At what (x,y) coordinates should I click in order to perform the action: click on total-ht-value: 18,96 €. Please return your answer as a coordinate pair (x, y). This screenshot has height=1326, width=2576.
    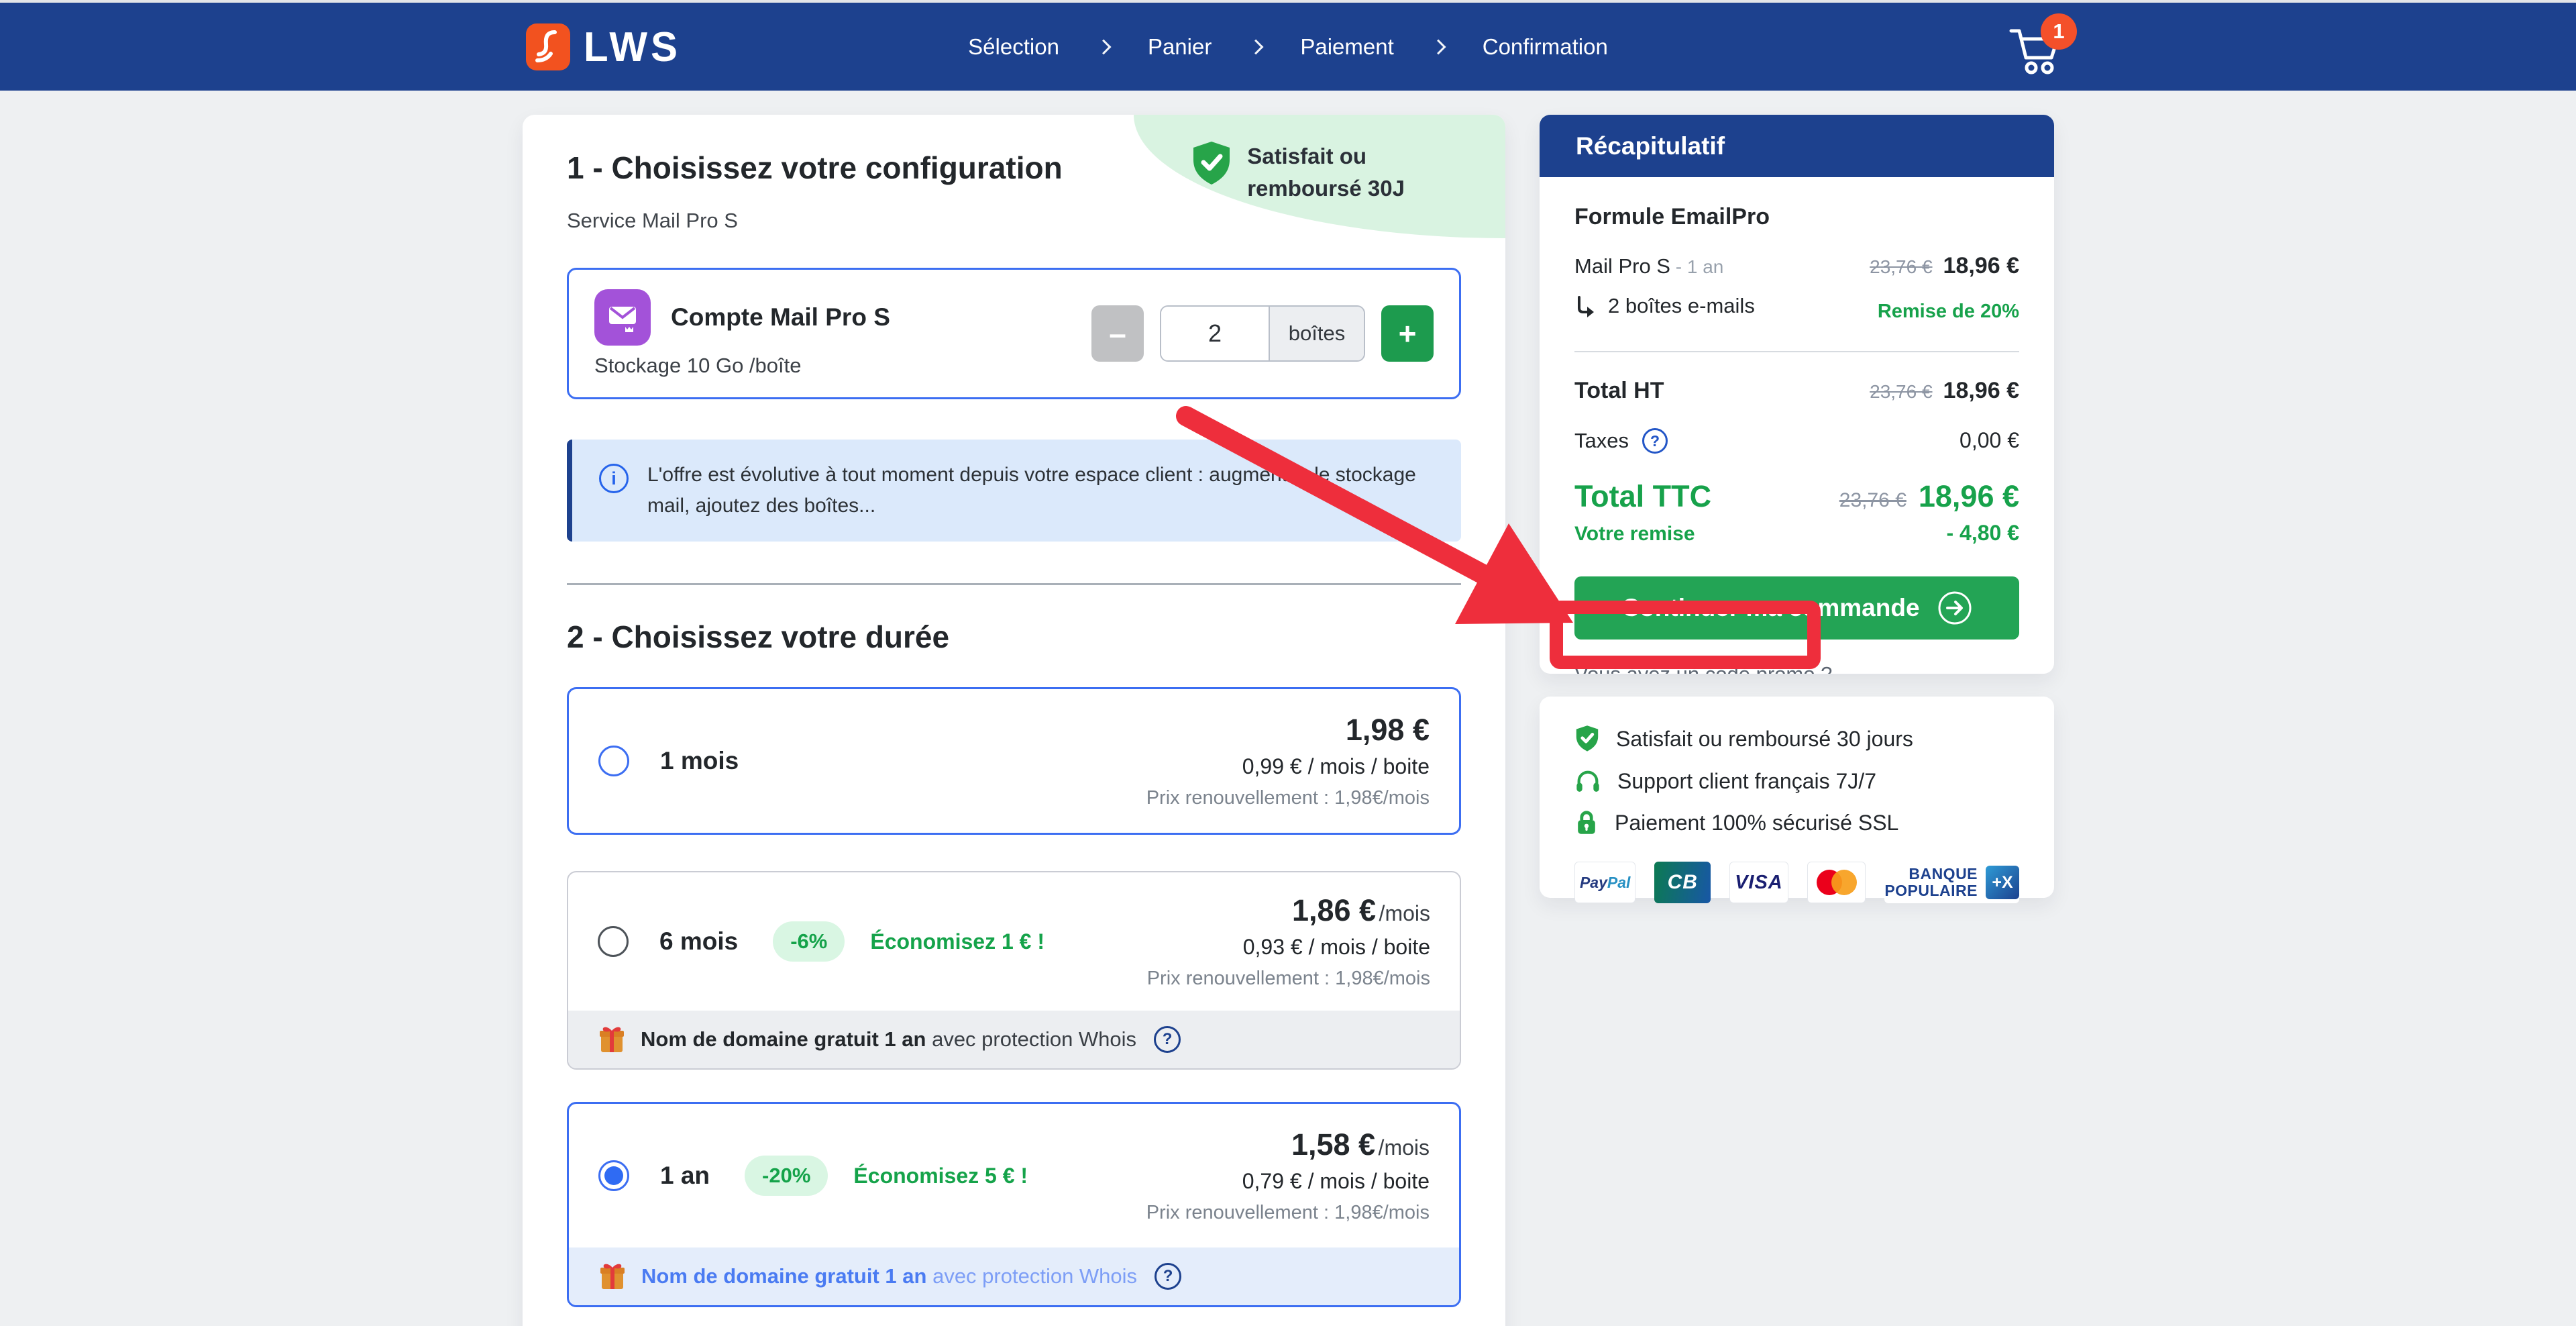
    Looking at the image, I should click on (1981, 390).